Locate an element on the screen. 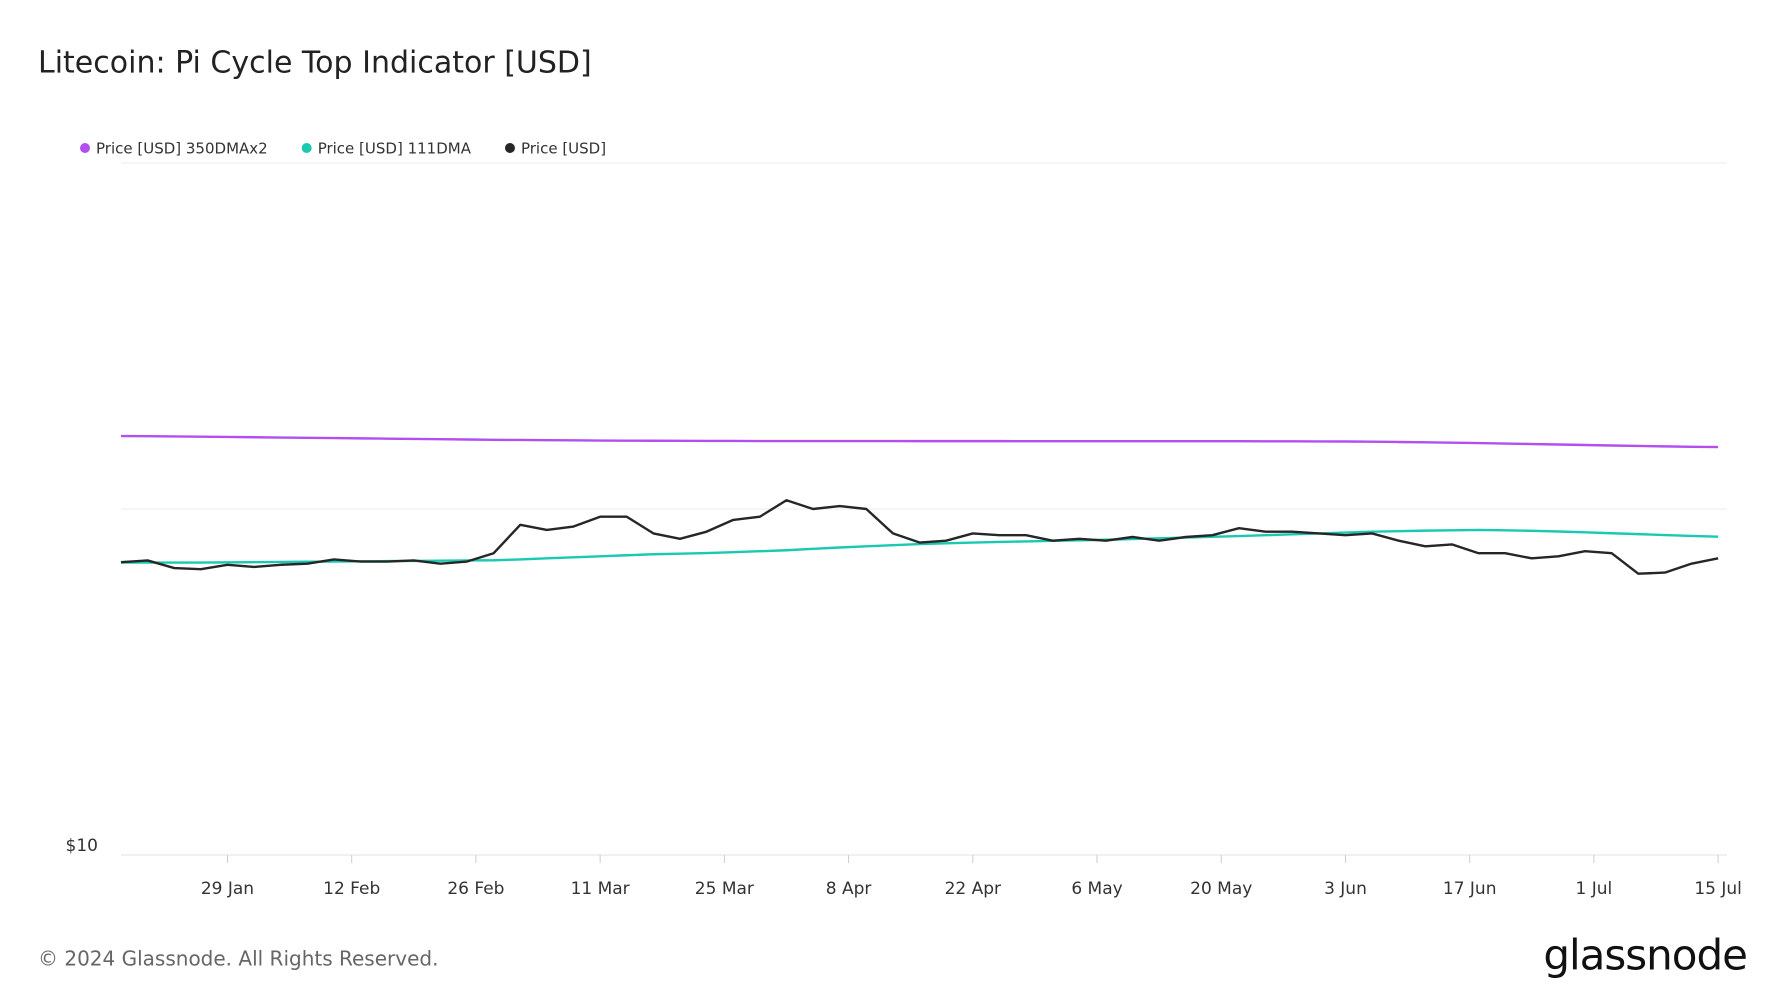 The width and height of the screenshot is (1777, 1000). x-tick-label: 12 Feb is located at coordinates (351, 889).